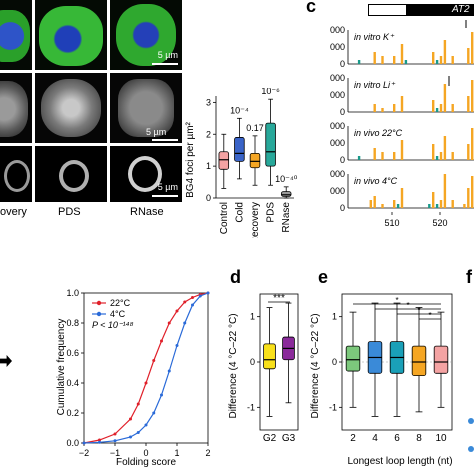 Image resolution: width=474 pixels, height=474 pixels. I want to click on track-label: in vivo 22°C, so click(378, 133).